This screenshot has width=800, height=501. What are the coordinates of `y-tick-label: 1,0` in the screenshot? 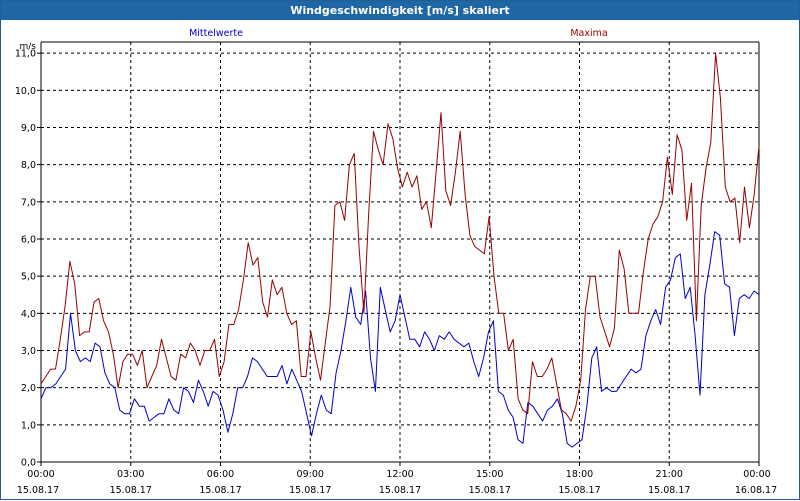 It's located at (28, 425).